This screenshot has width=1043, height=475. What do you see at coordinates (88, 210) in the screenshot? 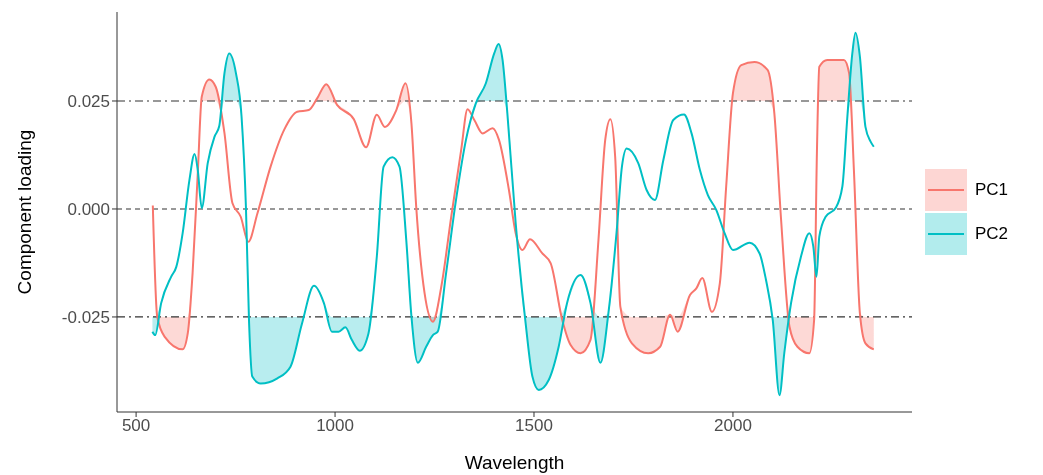
I see `y-tick-label: 0.000` at bounding box center [88, 210].